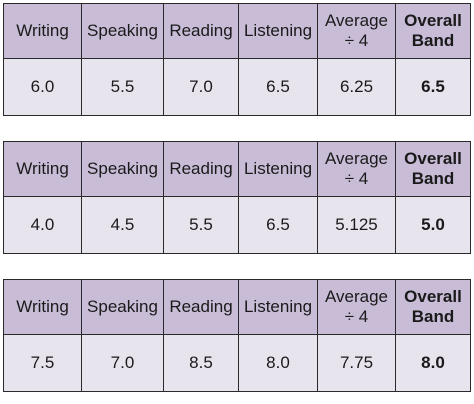  I want to click on listening-score: 8.0, so click(278, 363).